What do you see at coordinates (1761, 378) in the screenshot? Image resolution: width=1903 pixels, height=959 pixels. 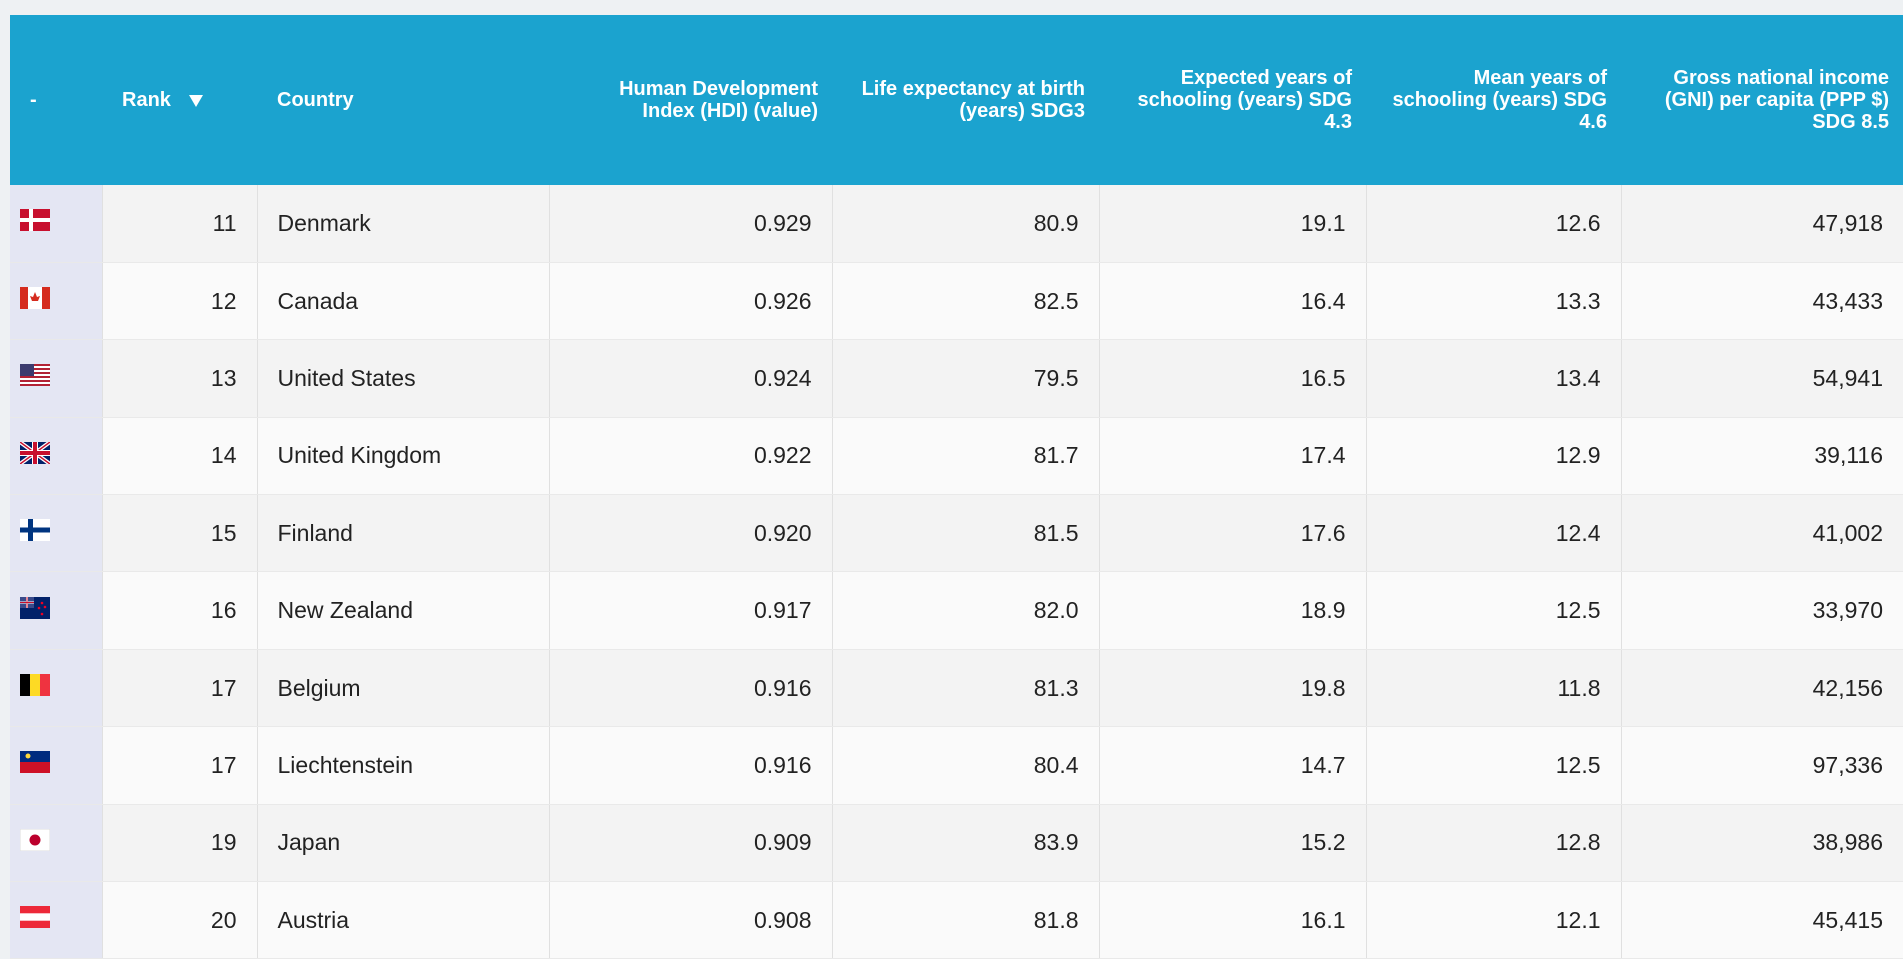 I see `value-cell: 54,941` at bounding box center [1761, 378].